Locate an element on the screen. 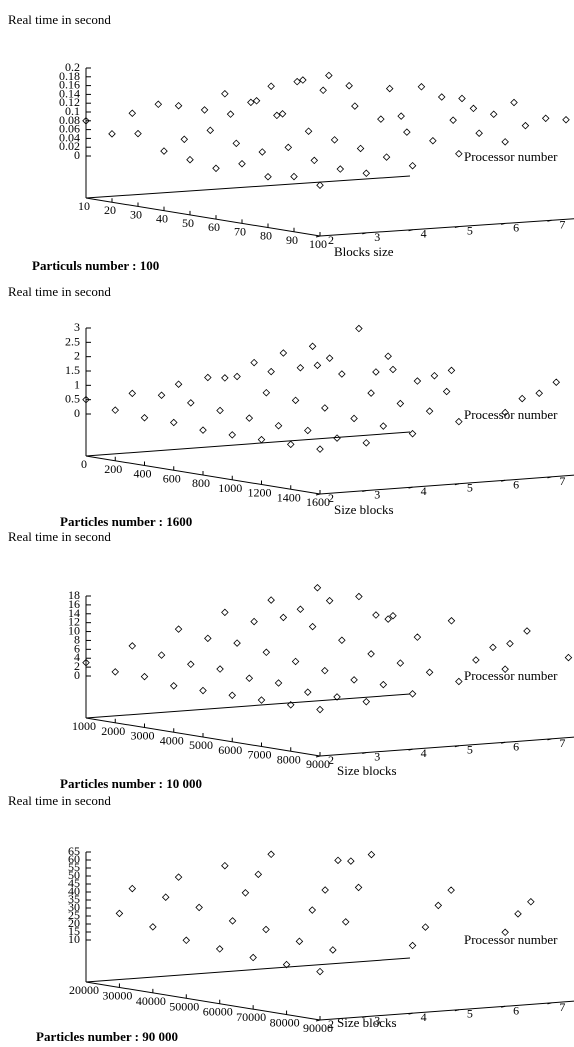 This screenshot has width=574, height=1047. y-tick-label: 3 is located at coordinates (377, 1021).